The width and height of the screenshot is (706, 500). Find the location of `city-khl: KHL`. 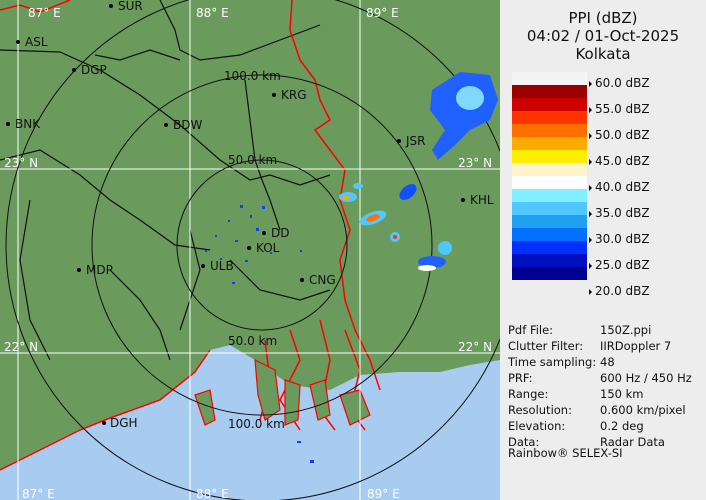

city-khl: KHL is located at coordinates (477, 200).